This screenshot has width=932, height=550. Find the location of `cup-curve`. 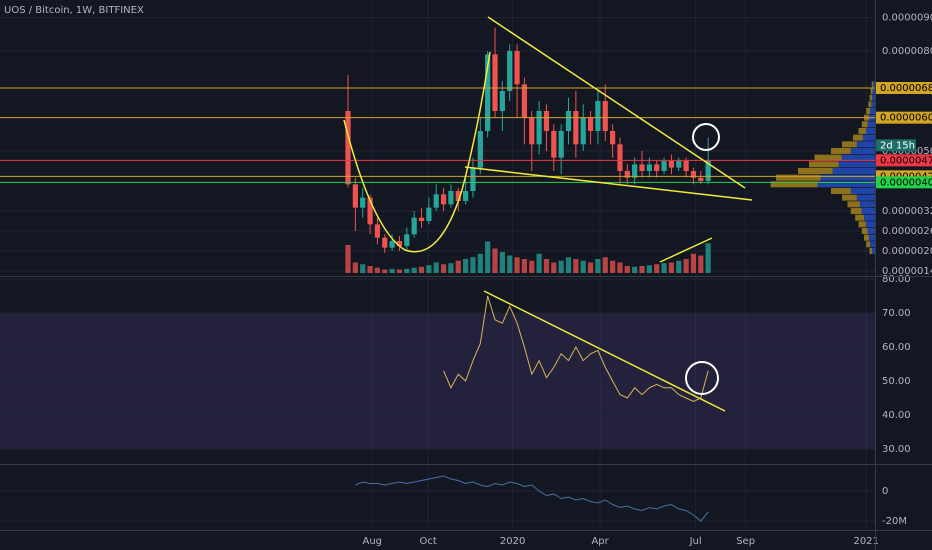

cup-curve is located at coordinates (417, 152).